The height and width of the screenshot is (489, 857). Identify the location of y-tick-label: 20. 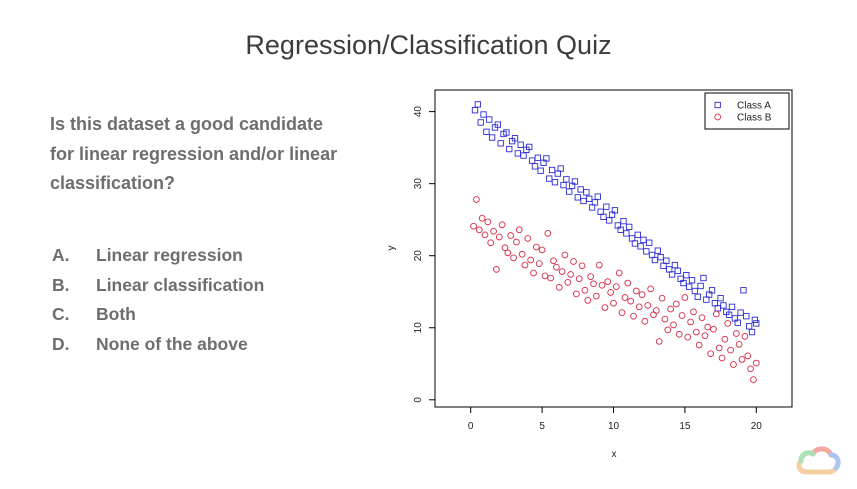
(418, 256).